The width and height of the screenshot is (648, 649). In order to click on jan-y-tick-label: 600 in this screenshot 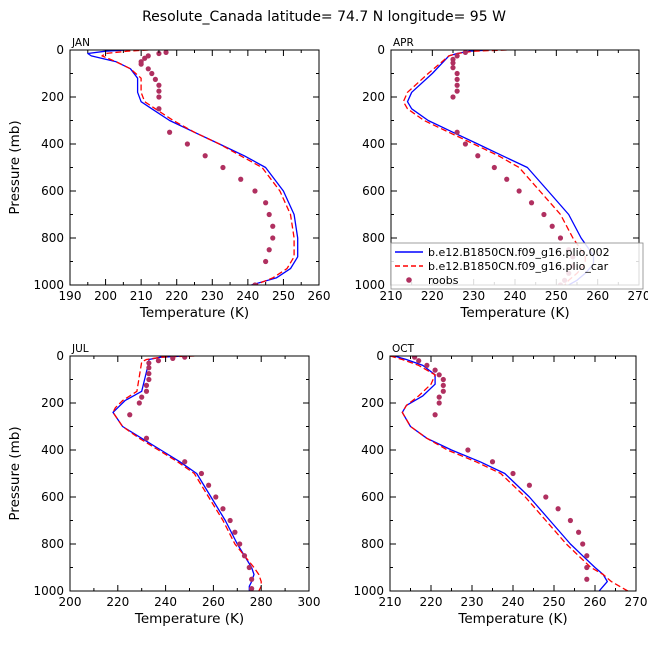, I will do `click(52, 191)`.